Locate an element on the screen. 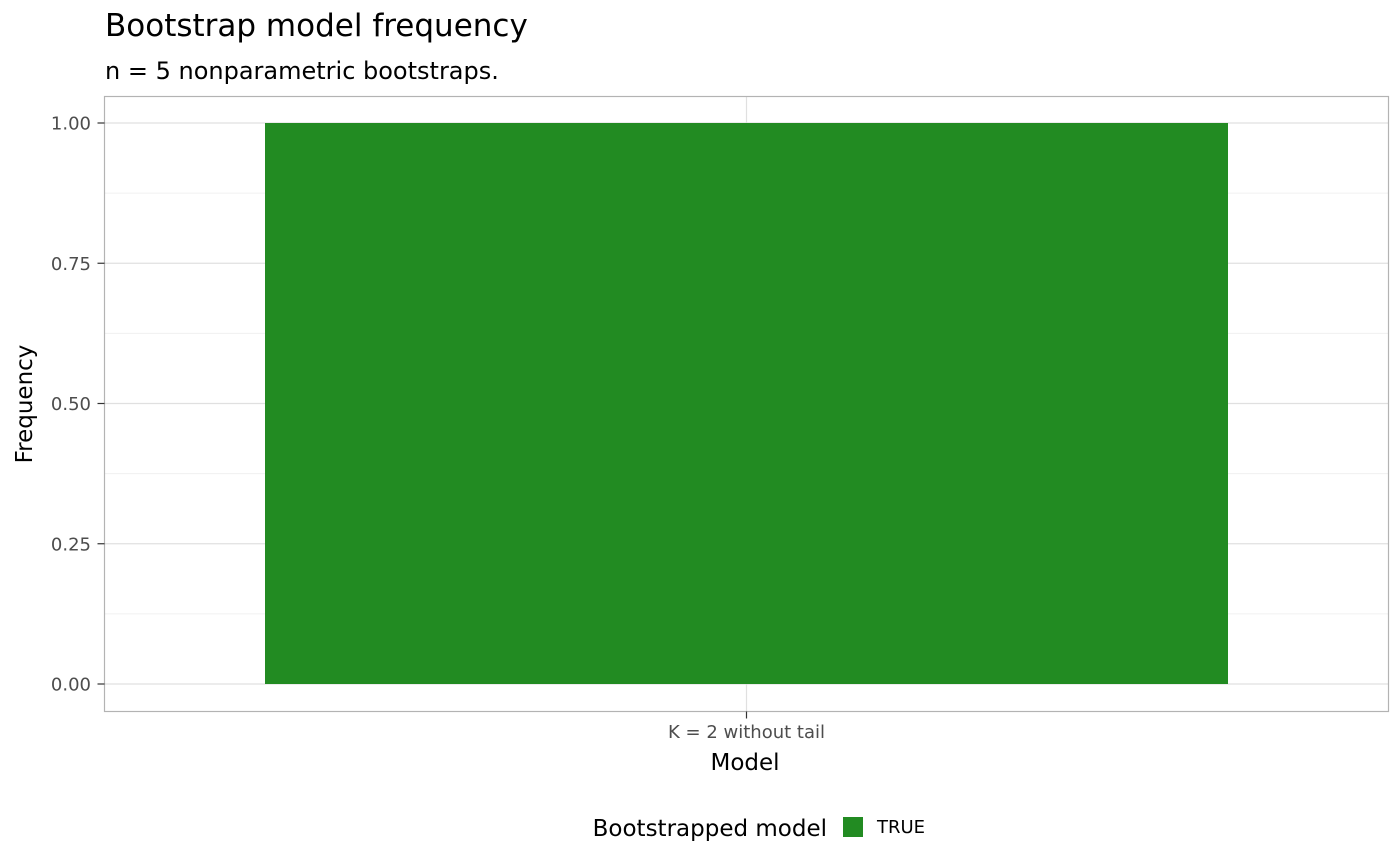 This screenshot has height=866, width=1400. y-tick-label: 1.00 is located at coordinates (71, 124).